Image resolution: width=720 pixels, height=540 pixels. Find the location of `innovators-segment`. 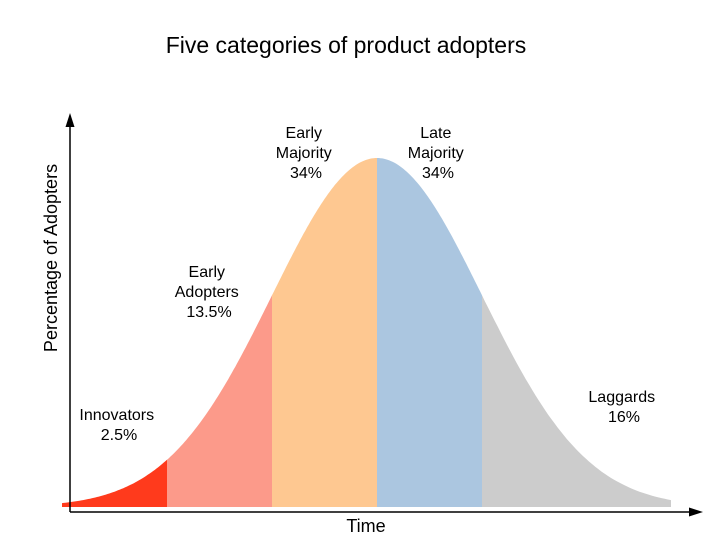

innovators-segment is located at coordinates (114, 483).